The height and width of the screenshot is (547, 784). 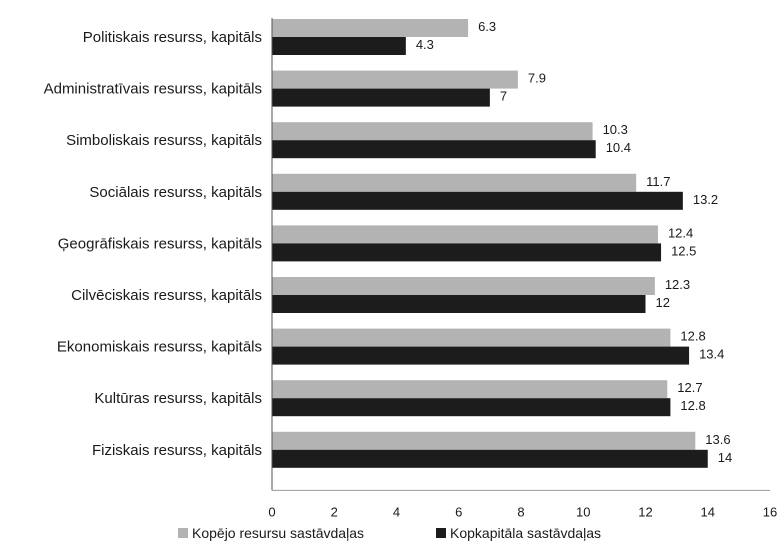 I want to click on category-label: Politiskais resurss, kapitāls, so click(x=172, y=37).